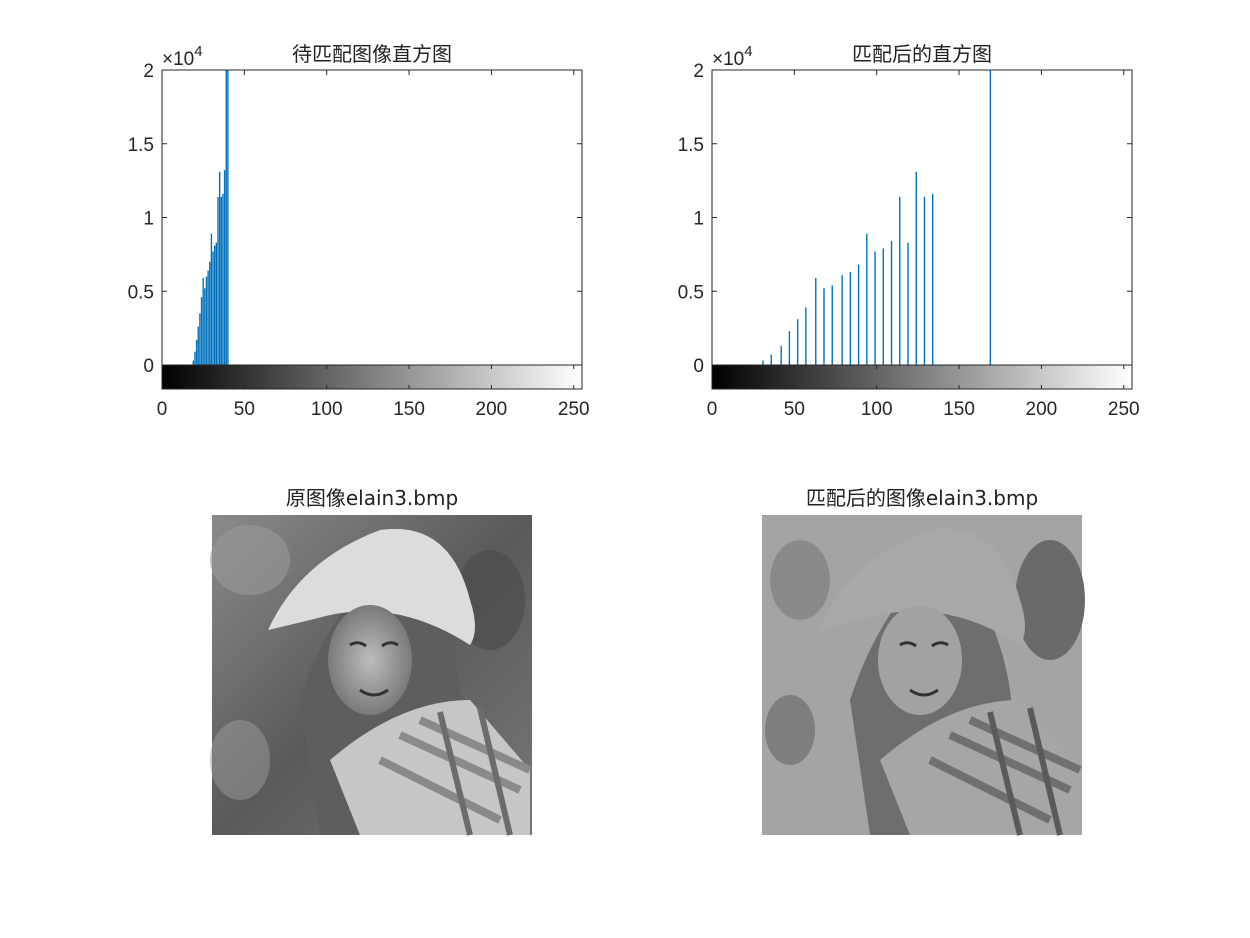 The image size is (1250, 938). I want to click on hist-after-colorbar-frame, so click(922, 377).